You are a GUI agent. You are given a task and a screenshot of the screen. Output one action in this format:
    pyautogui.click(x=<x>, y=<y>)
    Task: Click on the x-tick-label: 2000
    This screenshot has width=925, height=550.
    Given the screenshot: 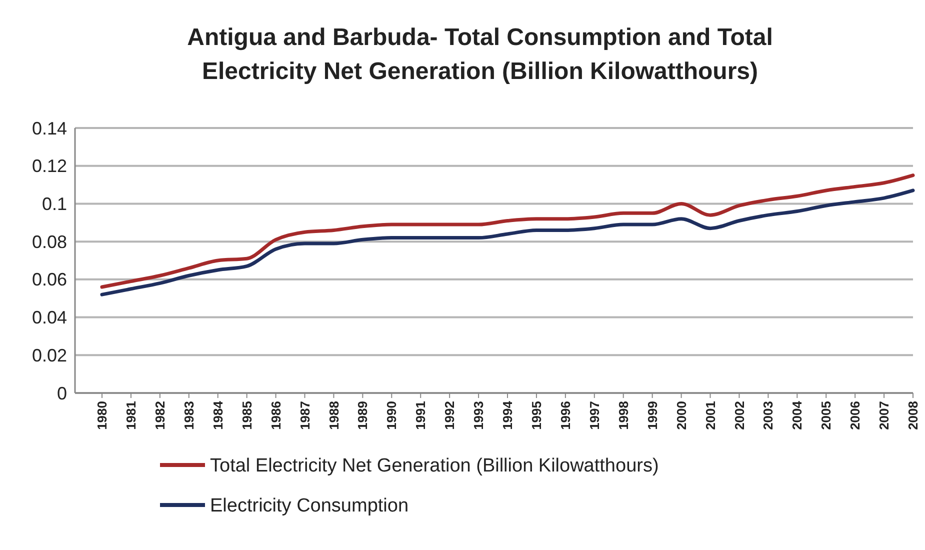 What is the action you would take?
    pyautogui.click(x=681, y=415)
    